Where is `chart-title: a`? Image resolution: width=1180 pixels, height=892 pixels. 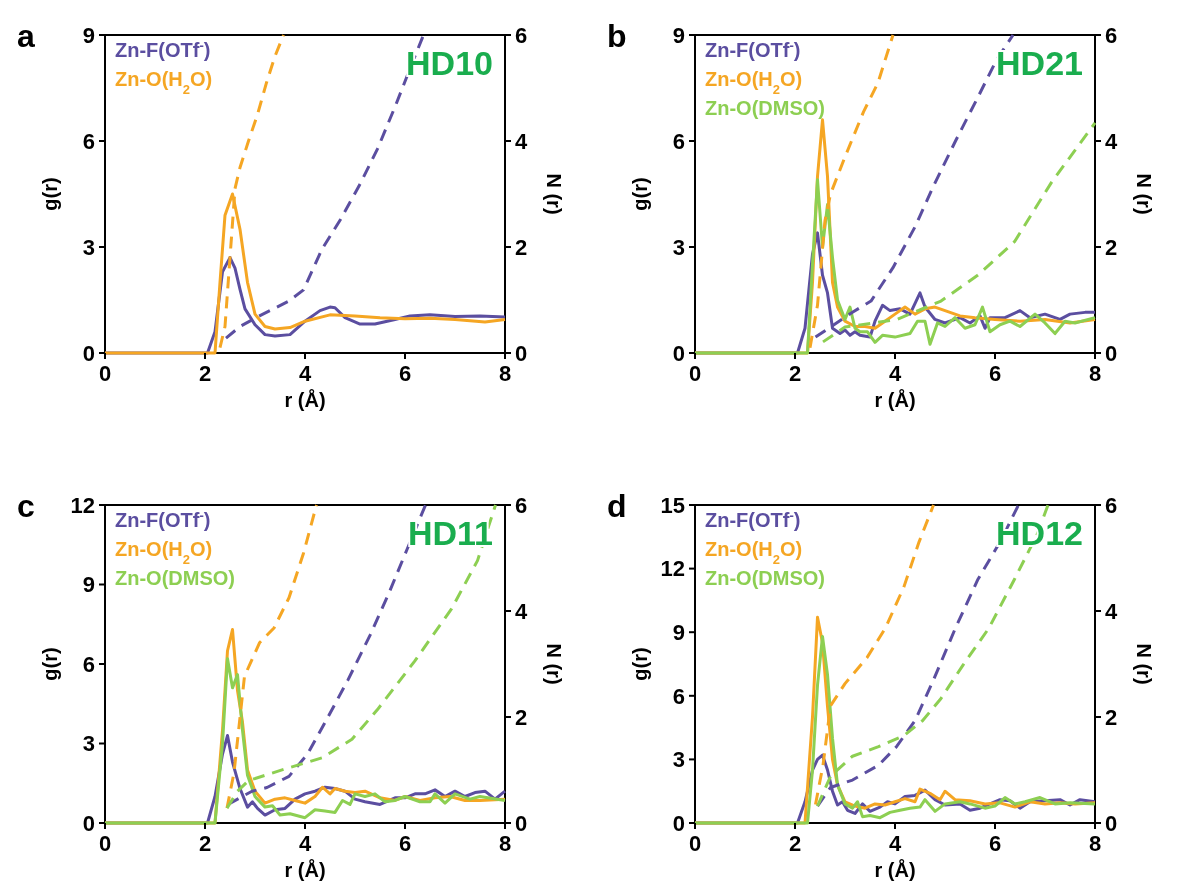 chart-title: a is located at coordinates (26, 36).